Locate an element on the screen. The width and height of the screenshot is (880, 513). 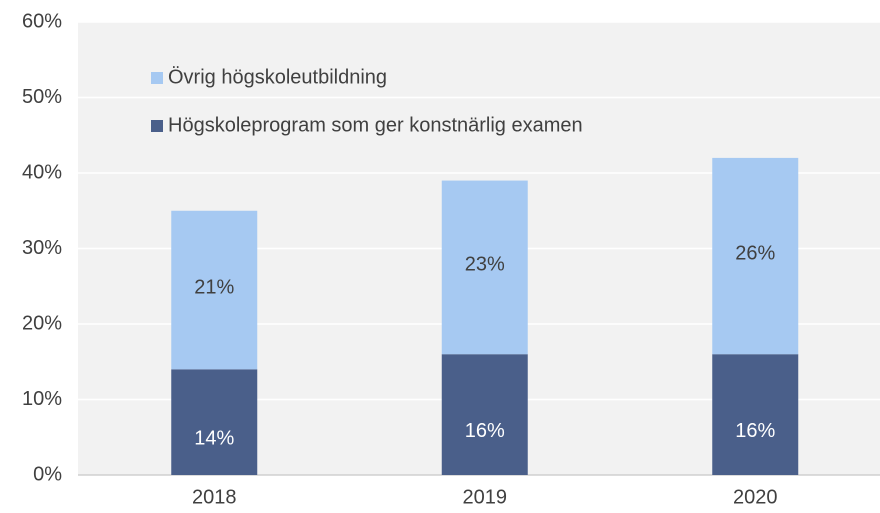
data-label: 26% is located at coordinates (755, 253).